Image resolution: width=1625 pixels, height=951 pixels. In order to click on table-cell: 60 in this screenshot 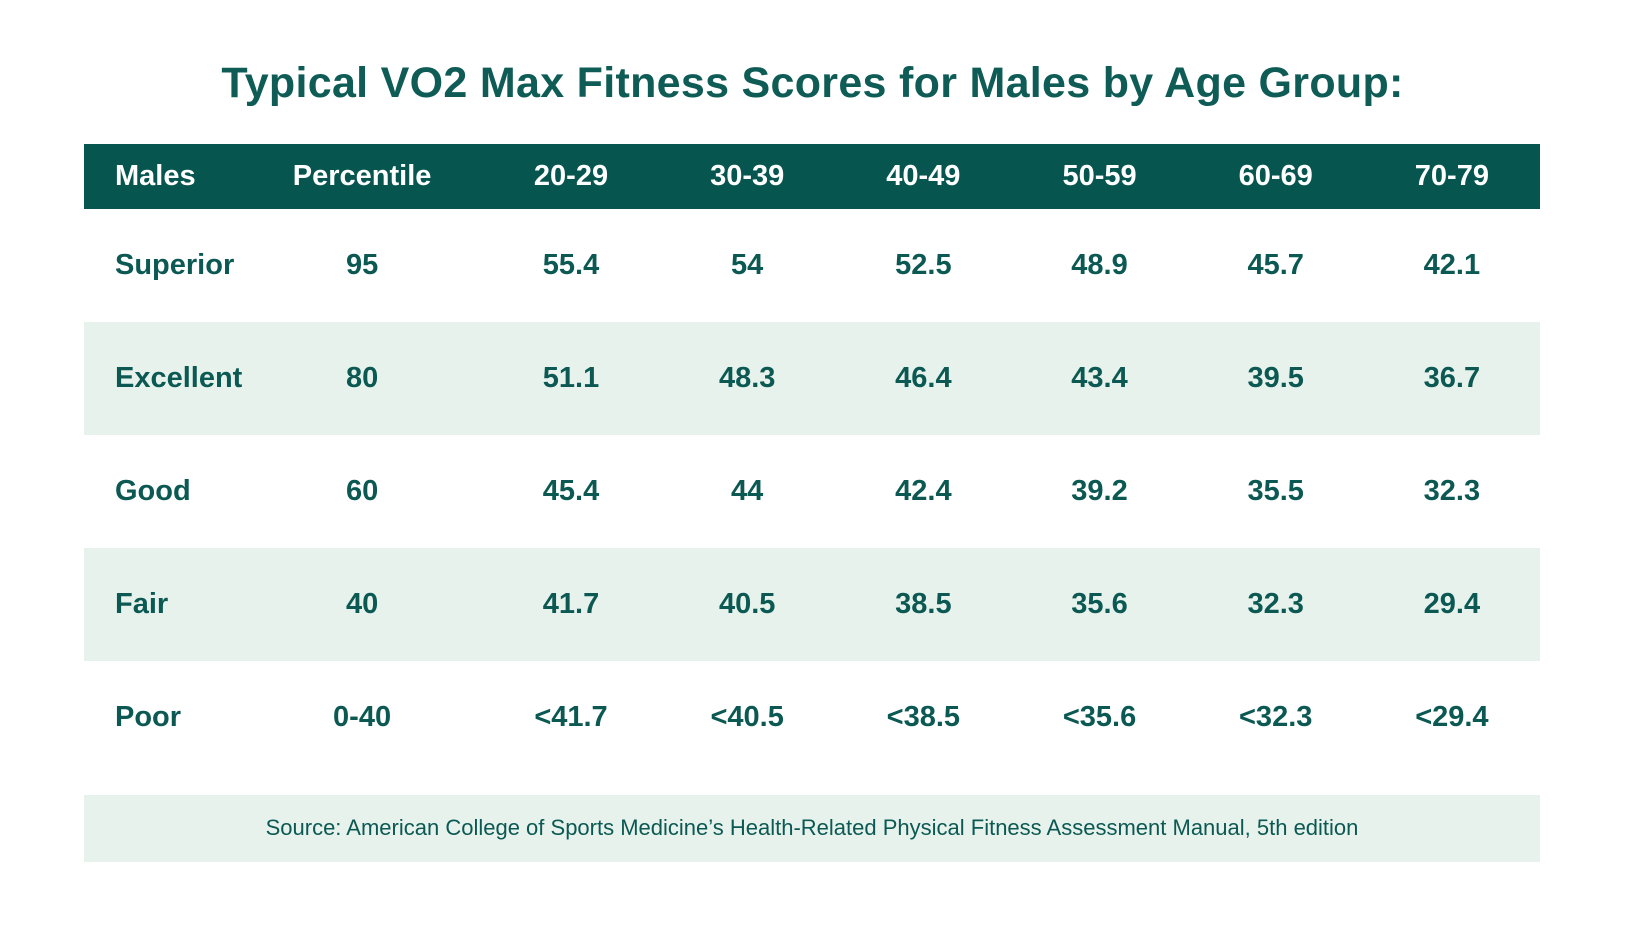, I will do `click(362, 491)`.